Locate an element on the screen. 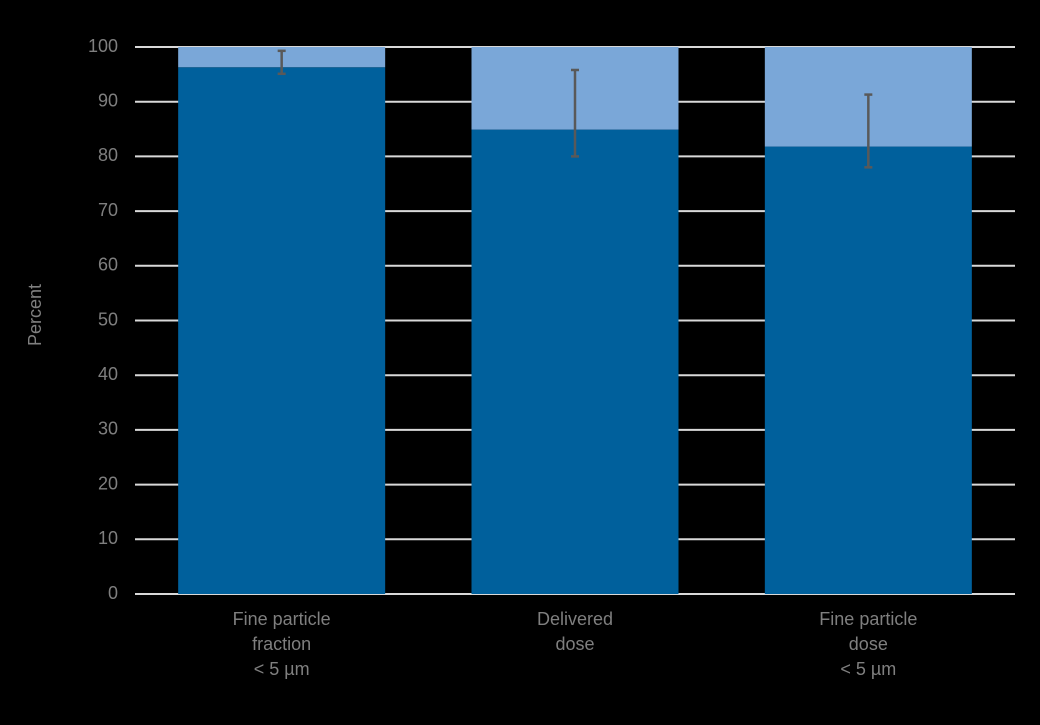 The width and height of the screenshot is (1040, 725). y-tick-label: 10 is located at coordinates (108, 538).